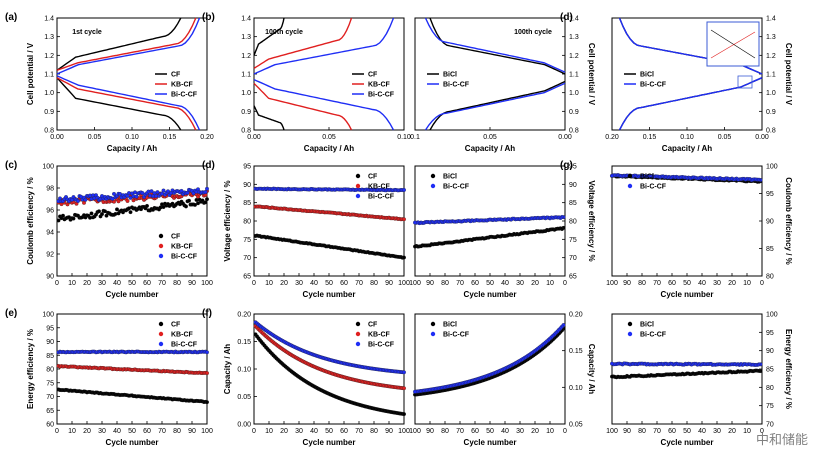 Image resolution: width=826 pixels, height=458 pixels. Describe the element at coordinates (170, 137) in the screenshot. I see `x-tick-label: 0.15` at that location.